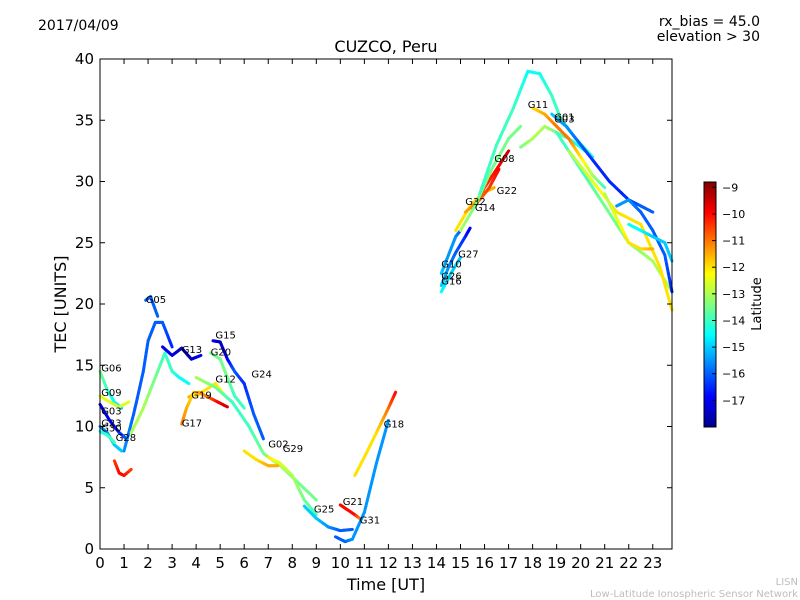 The height and width of the screenshot is (600, 800). Describe the element at coordinates (468, 254) in the screenshot. I see `sat-label-g27: G27` at that location.